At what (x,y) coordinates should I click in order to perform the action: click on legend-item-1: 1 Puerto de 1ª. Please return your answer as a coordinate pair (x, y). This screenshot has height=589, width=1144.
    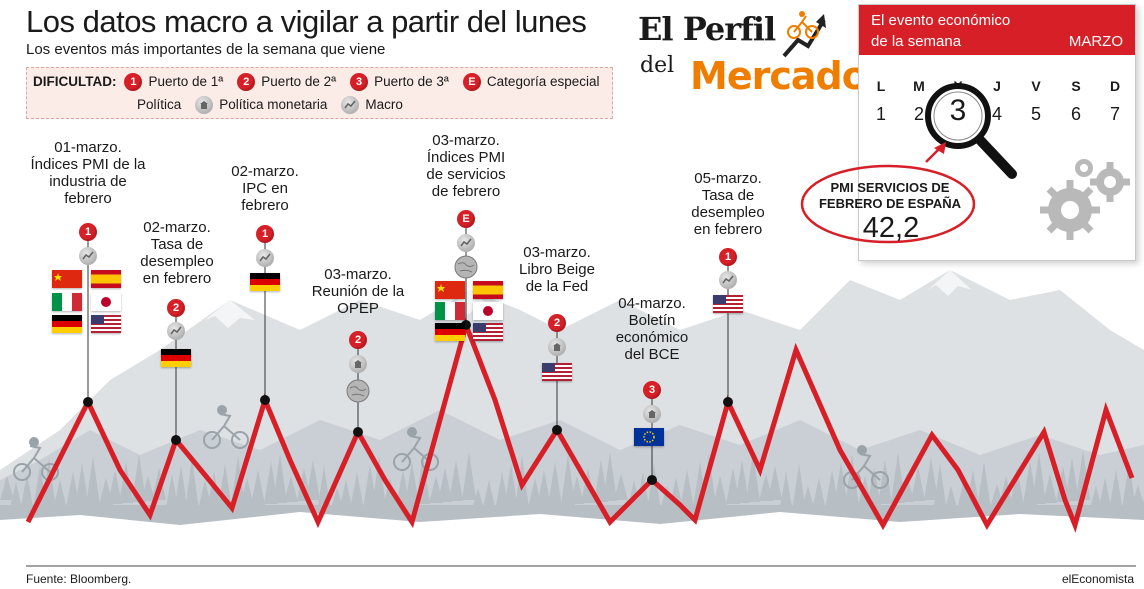
    Looking at the image, I should click on (173, 82).